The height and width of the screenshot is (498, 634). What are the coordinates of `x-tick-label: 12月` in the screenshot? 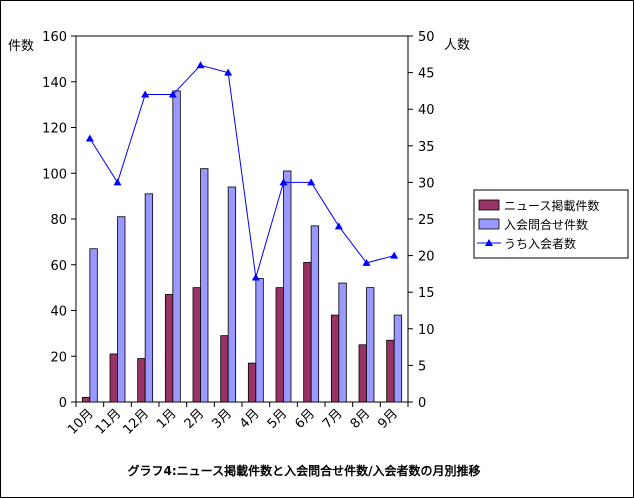 It's located at (135, 421).